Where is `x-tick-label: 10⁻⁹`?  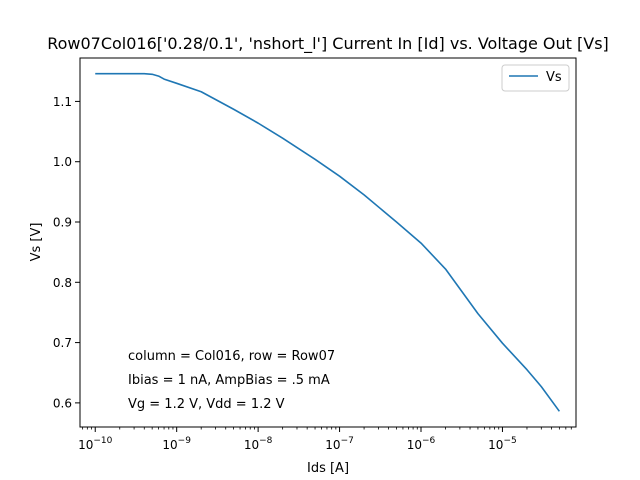 x-tick-label: 10⁻⁹ is located at coordinates (176, 444).